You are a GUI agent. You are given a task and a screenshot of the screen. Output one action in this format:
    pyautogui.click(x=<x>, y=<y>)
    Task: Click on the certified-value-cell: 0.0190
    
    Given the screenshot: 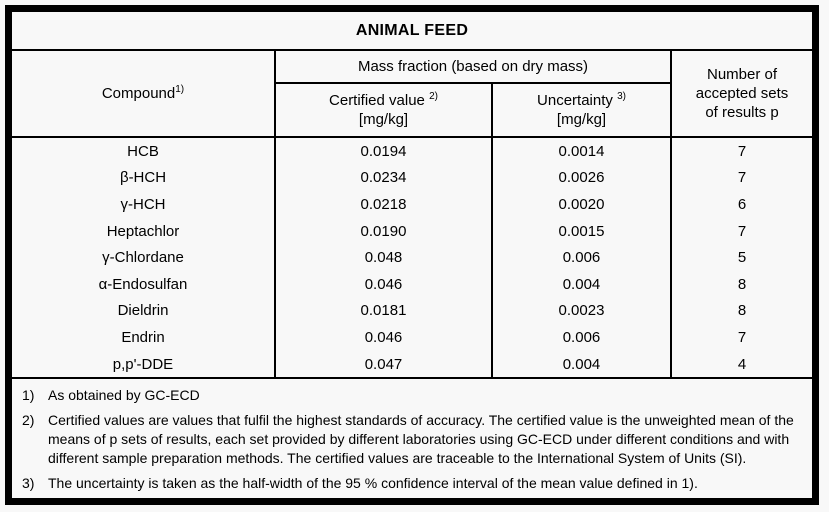 What is the action you would take?
    pyautogui.click(x=384, y=231)
    